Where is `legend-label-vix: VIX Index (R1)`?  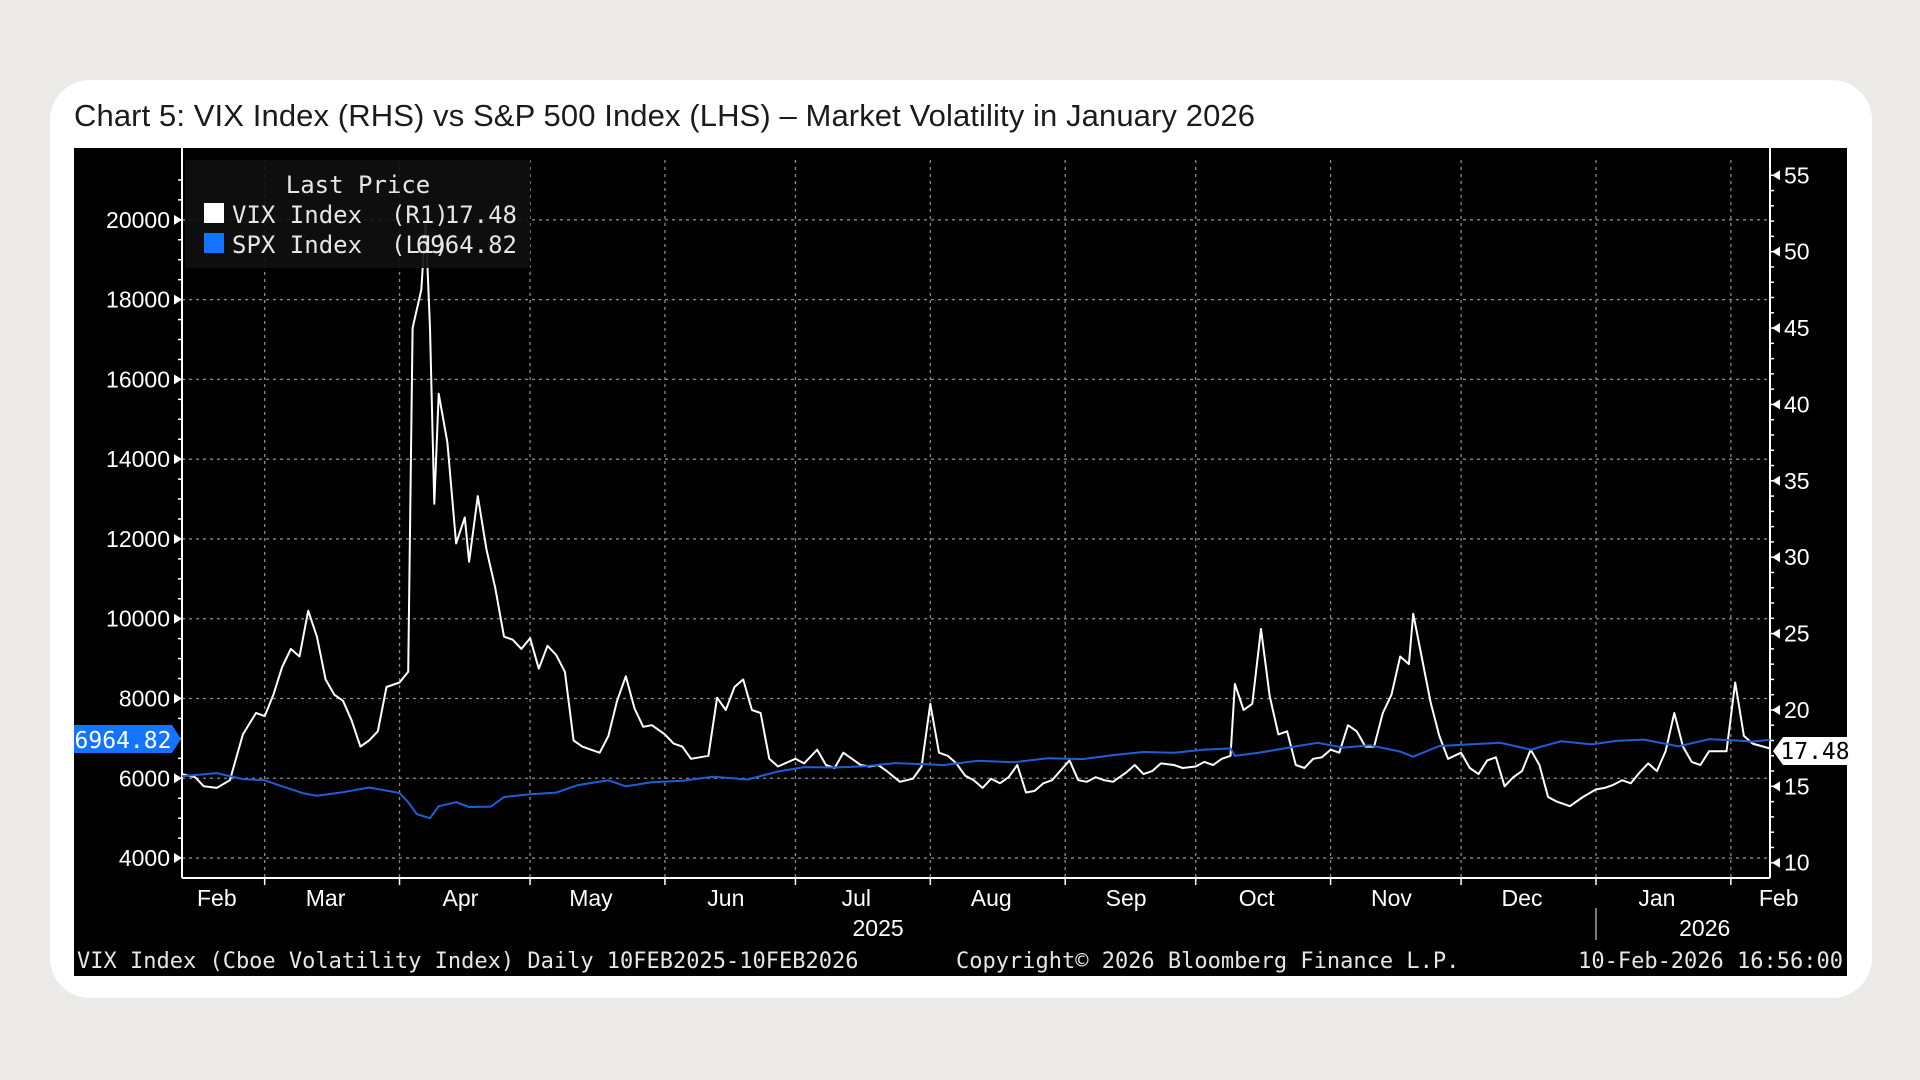
legend-label-vix: VIX Index (R1) is located at coordinates (340, 215).